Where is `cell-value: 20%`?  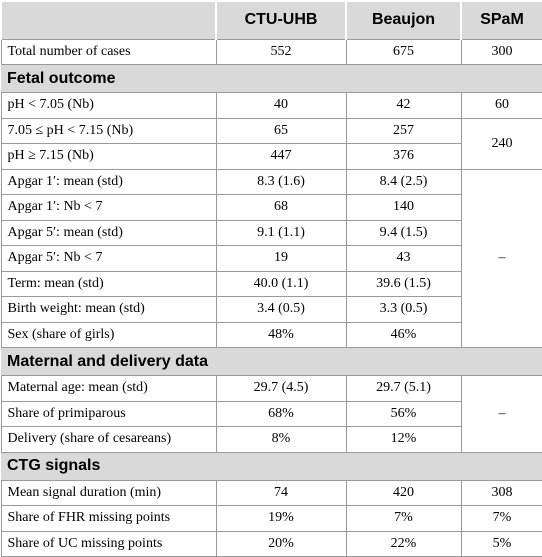 cell-value: 20% is located at coordinates (281, 543).